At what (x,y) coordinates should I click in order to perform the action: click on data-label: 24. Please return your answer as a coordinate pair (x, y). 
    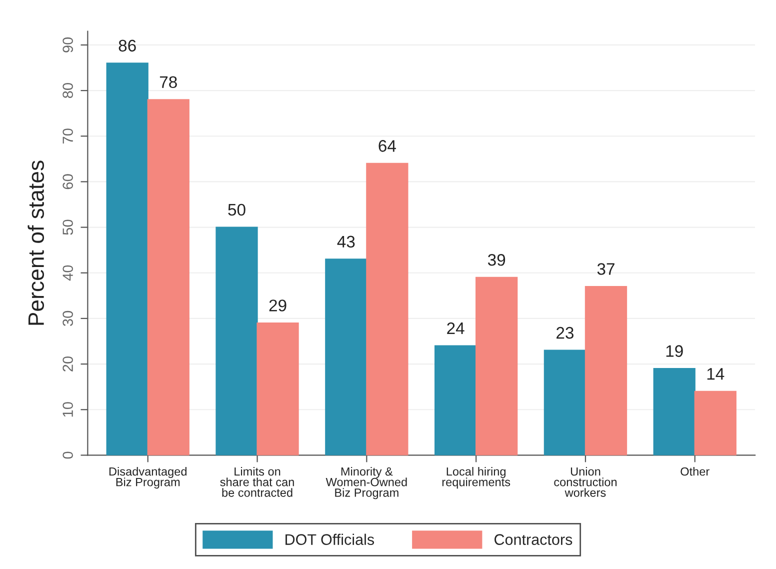
    Looking at the image, I should click on (455, 328).